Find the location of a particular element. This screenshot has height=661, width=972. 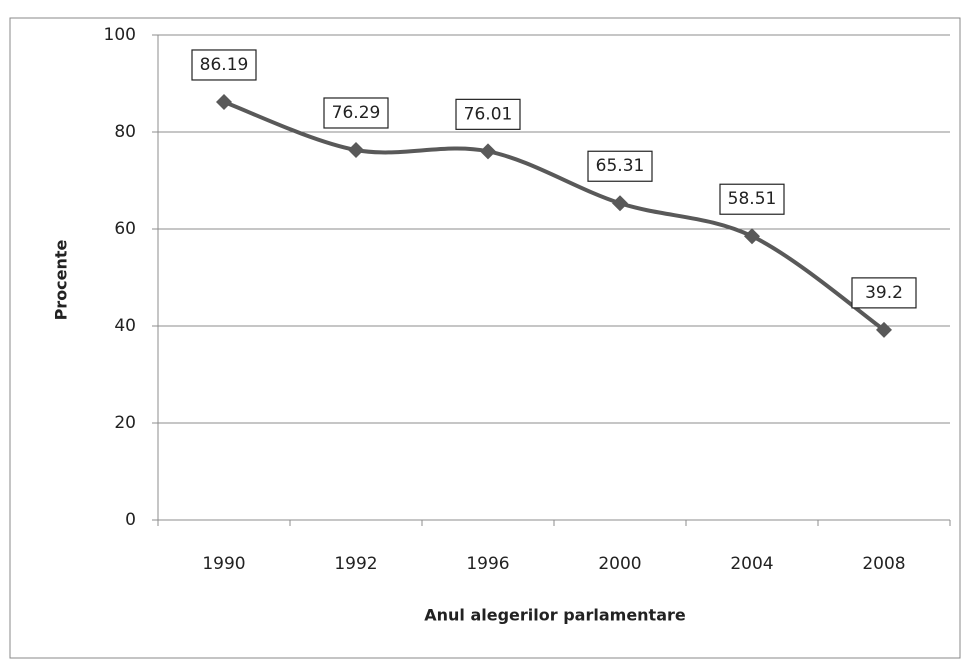

y-tick-label: 100 is located at coordinates (120, 35).